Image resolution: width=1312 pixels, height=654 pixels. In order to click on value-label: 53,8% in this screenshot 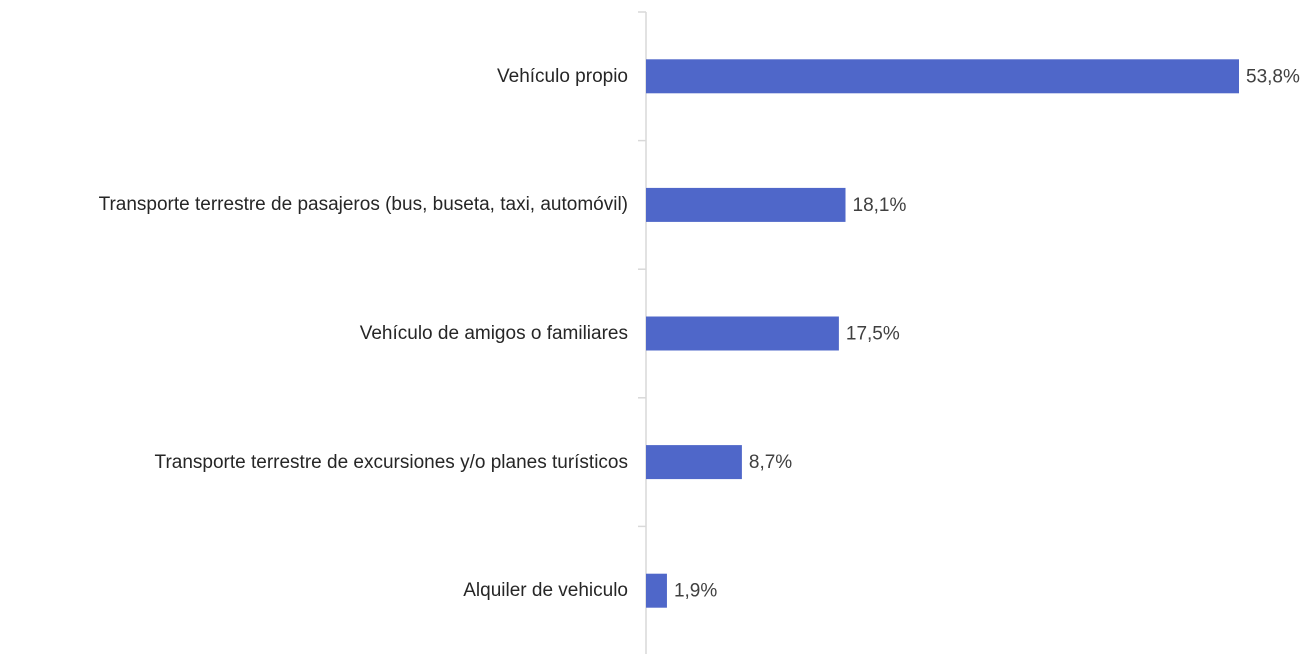, I will do `click(1273, 76)`.